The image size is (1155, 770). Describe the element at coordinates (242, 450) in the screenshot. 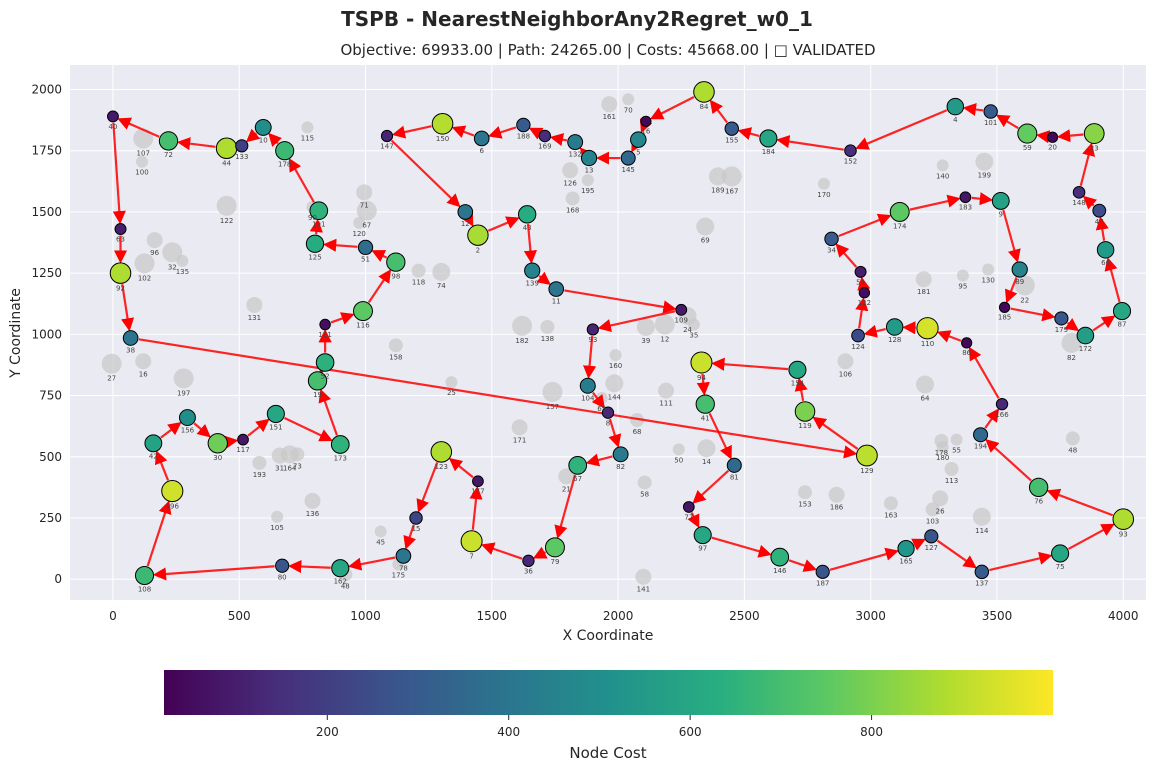

I see `node-label: 117` at that location.